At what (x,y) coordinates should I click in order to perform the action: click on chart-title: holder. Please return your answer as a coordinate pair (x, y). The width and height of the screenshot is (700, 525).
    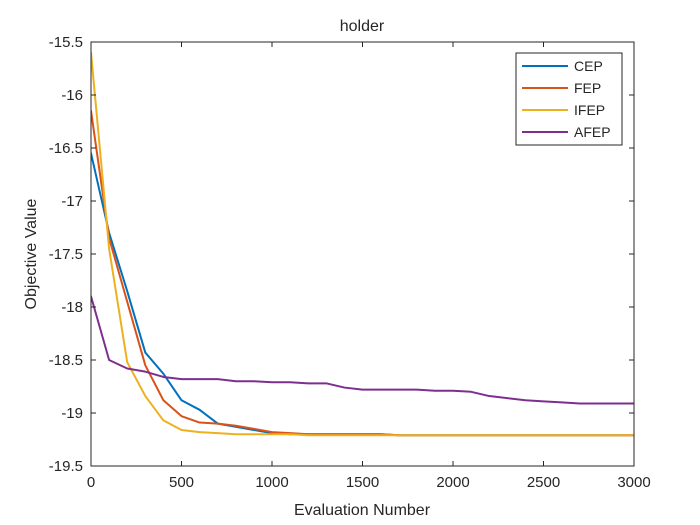
    Looking at the image, I should click on (362, 26).